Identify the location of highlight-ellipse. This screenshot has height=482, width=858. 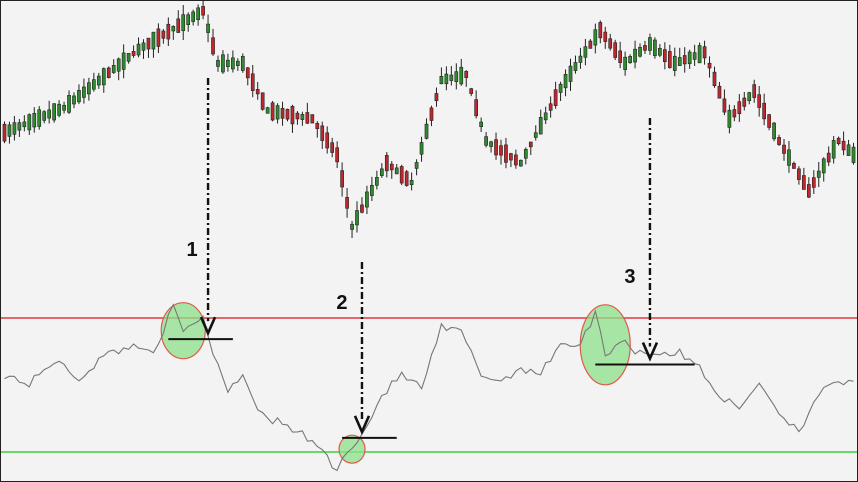
(605, 345).